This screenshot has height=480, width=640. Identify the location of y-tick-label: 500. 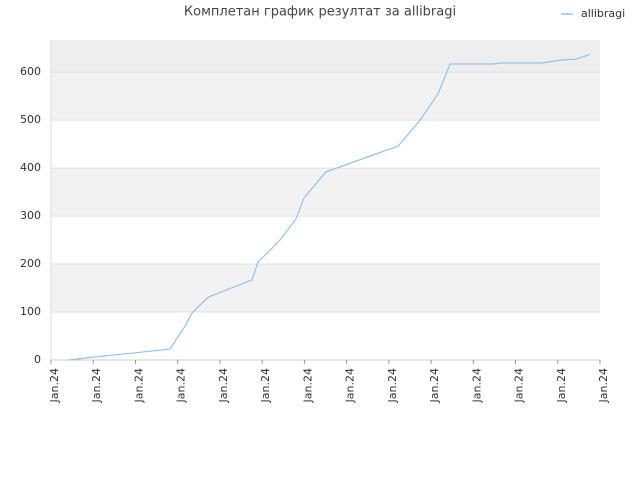
(30, 119).